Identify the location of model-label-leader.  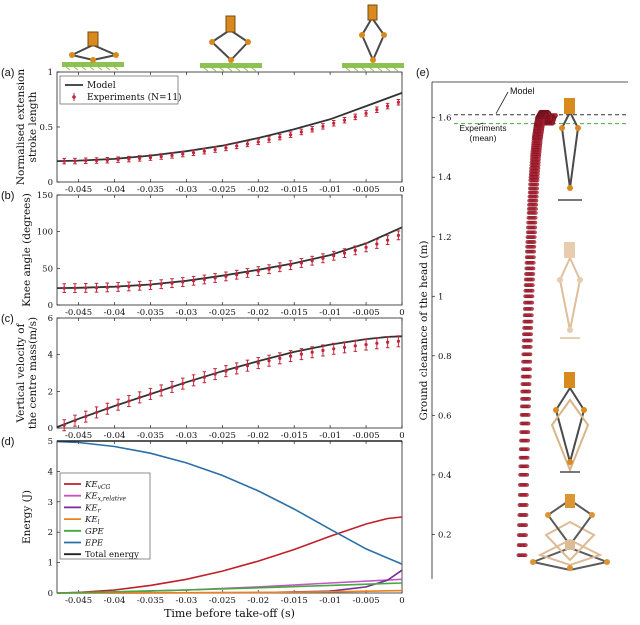
(502, 102).